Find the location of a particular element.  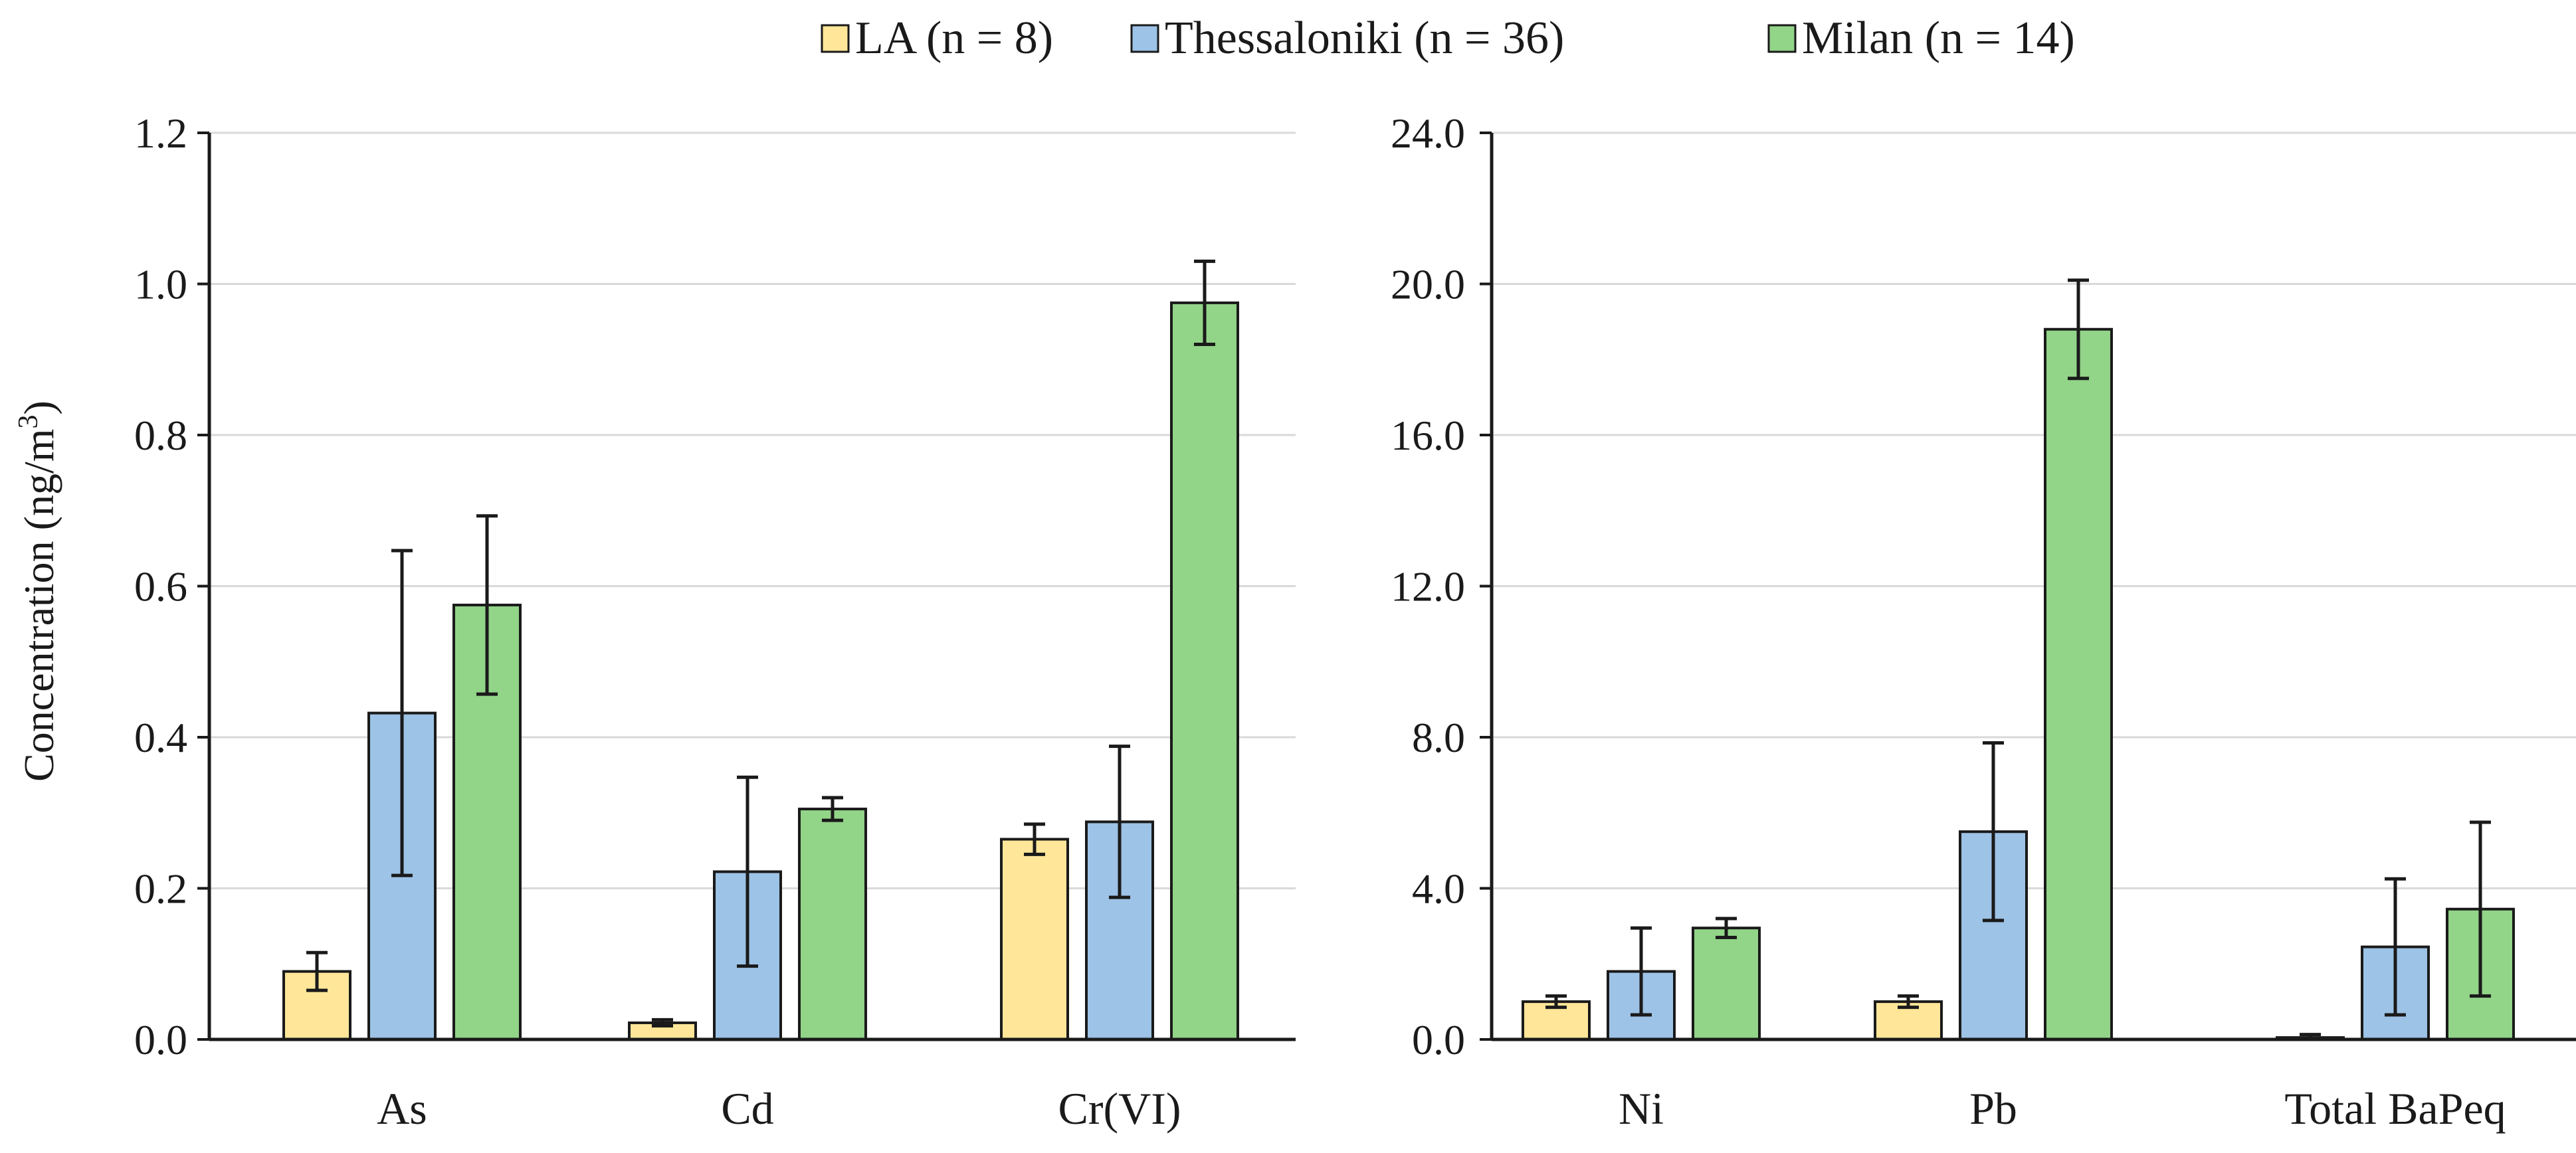

y-tick-label: 12.0 is located at coordinates (1428, 586).